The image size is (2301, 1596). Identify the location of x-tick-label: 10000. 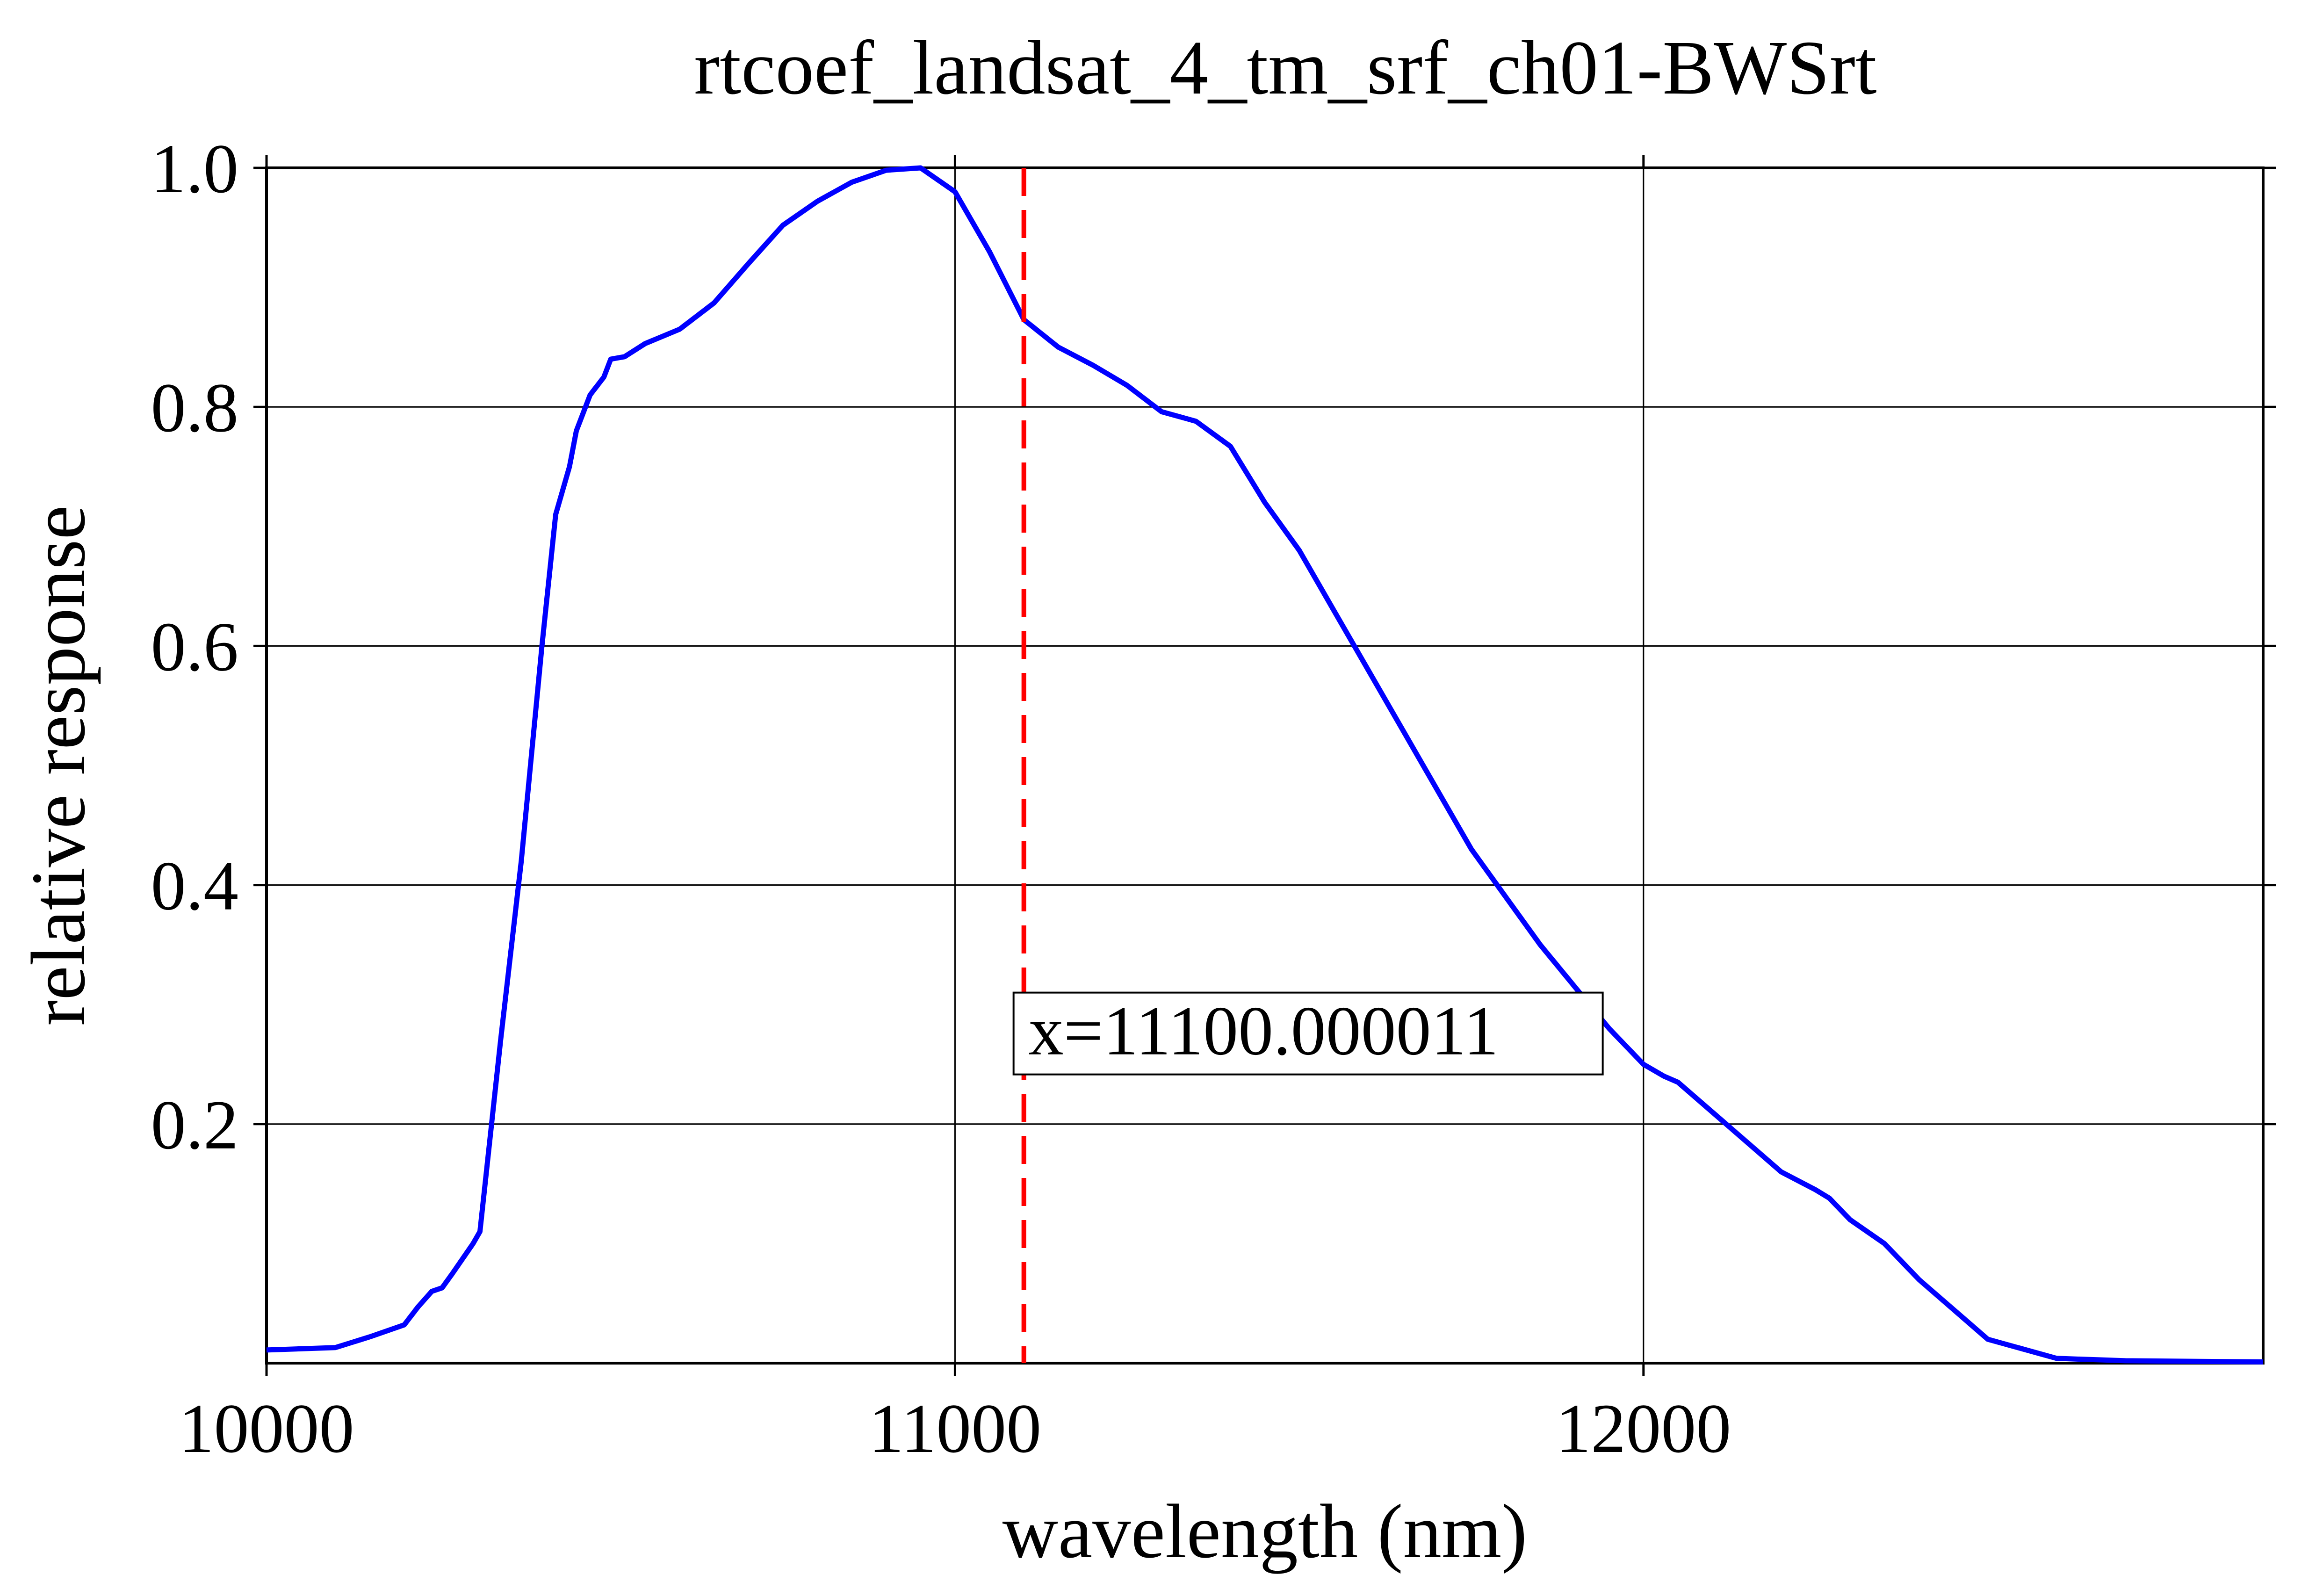
(266, 1428).